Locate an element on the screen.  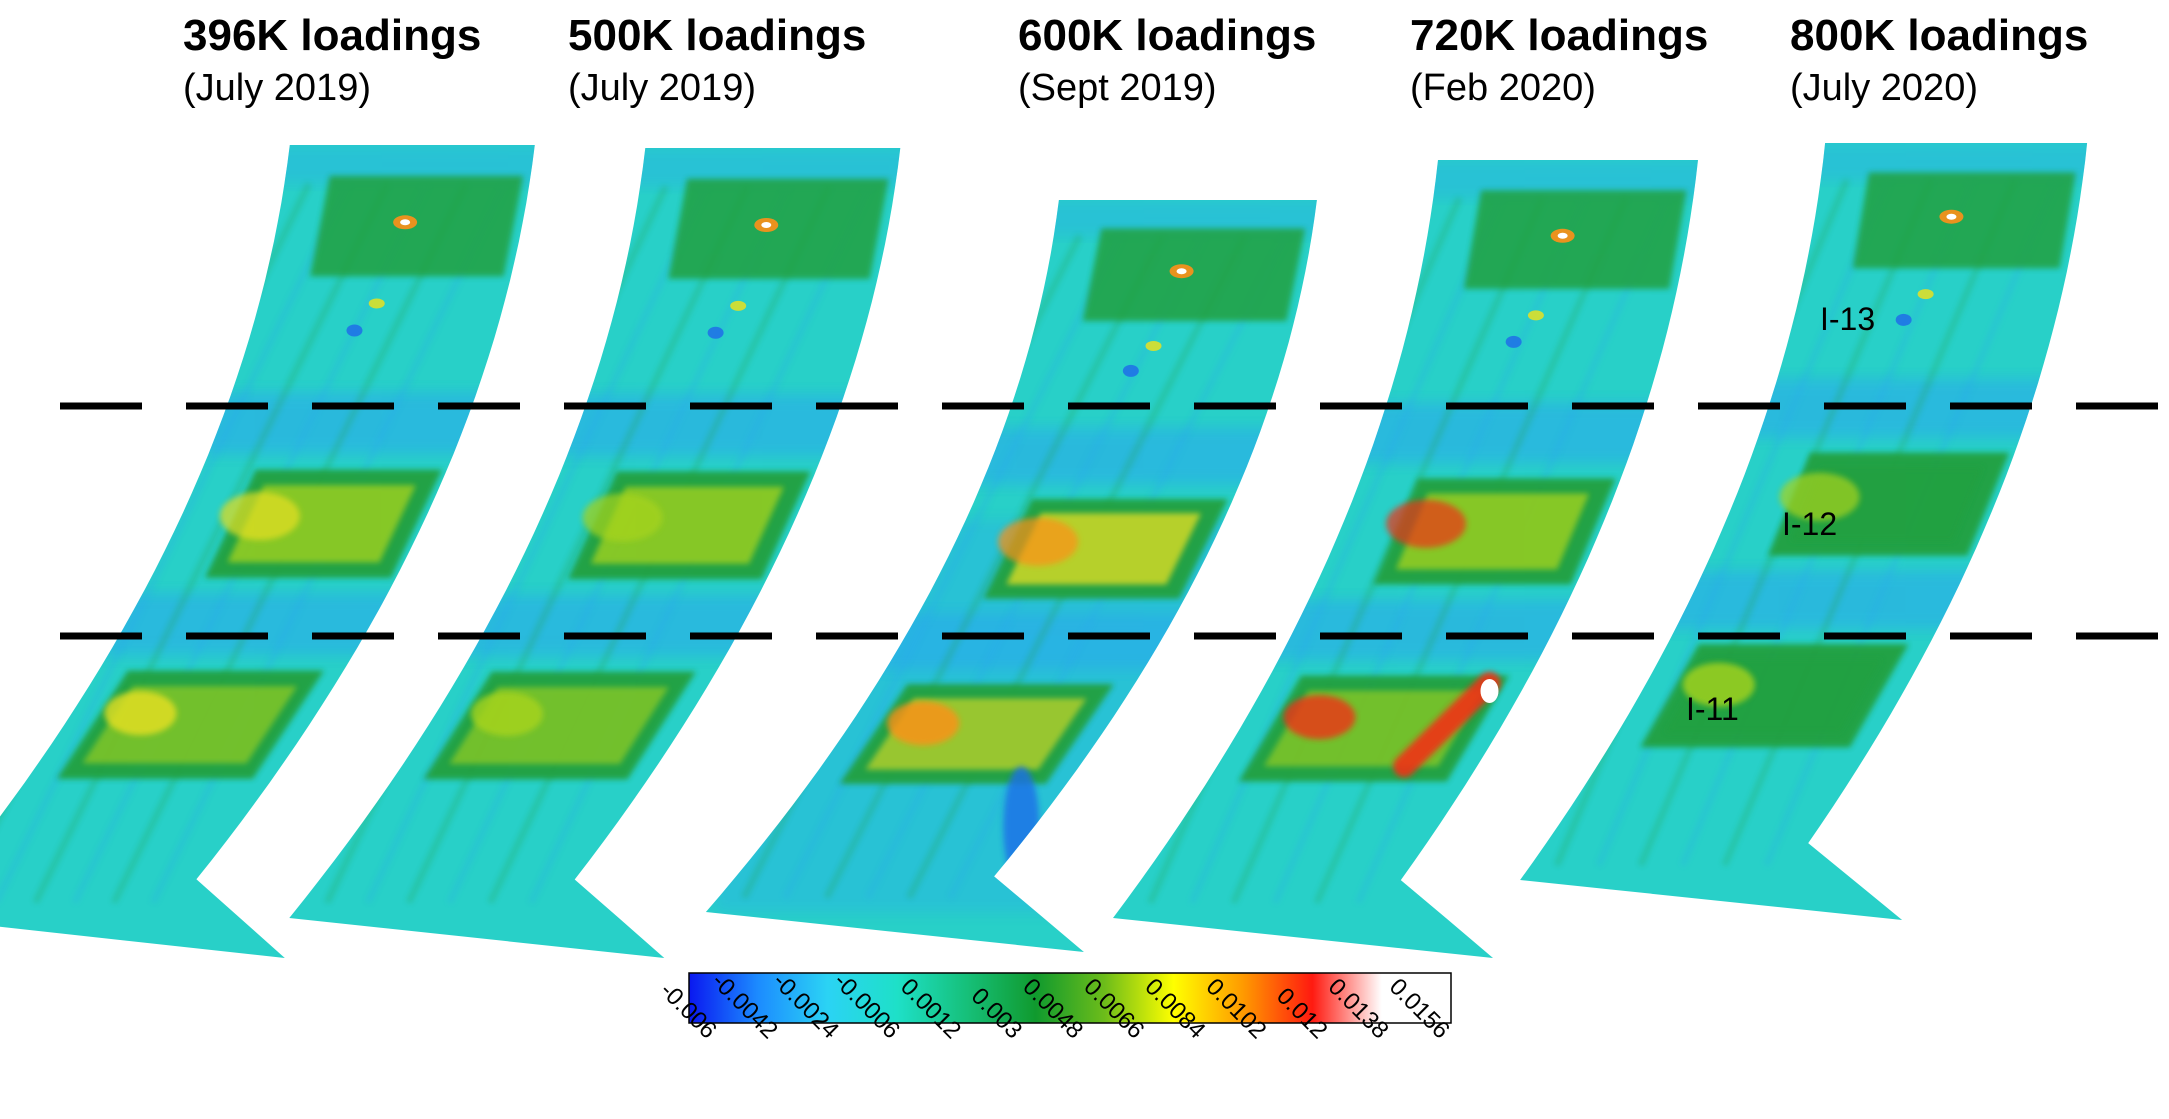
panel-4-date: (Feb 2020) is located at coordinates (1503, 88).